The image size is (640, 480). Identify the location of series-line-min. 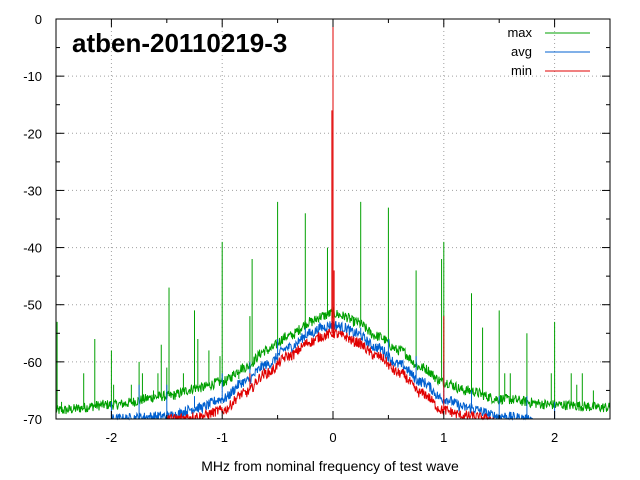
(330, 374).